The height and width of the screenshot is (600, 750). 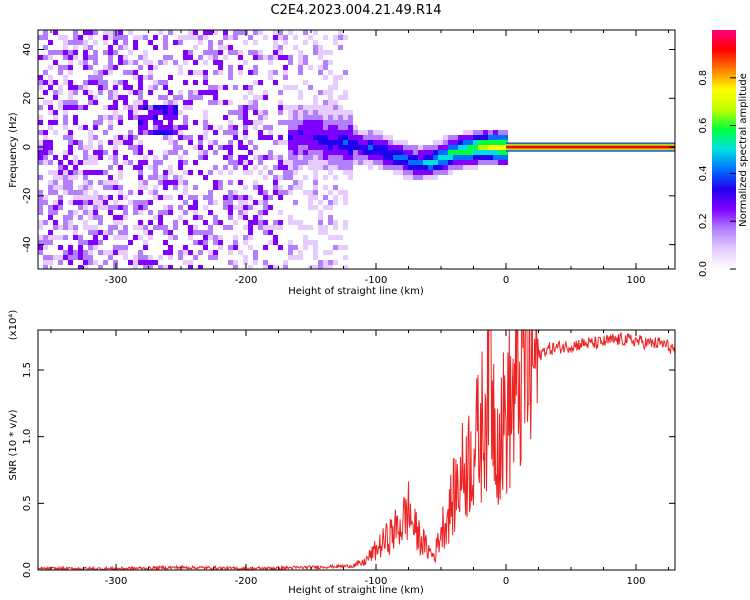 I want to click on colorbar-tick-label: 0.4, so click(x=703, y=173).